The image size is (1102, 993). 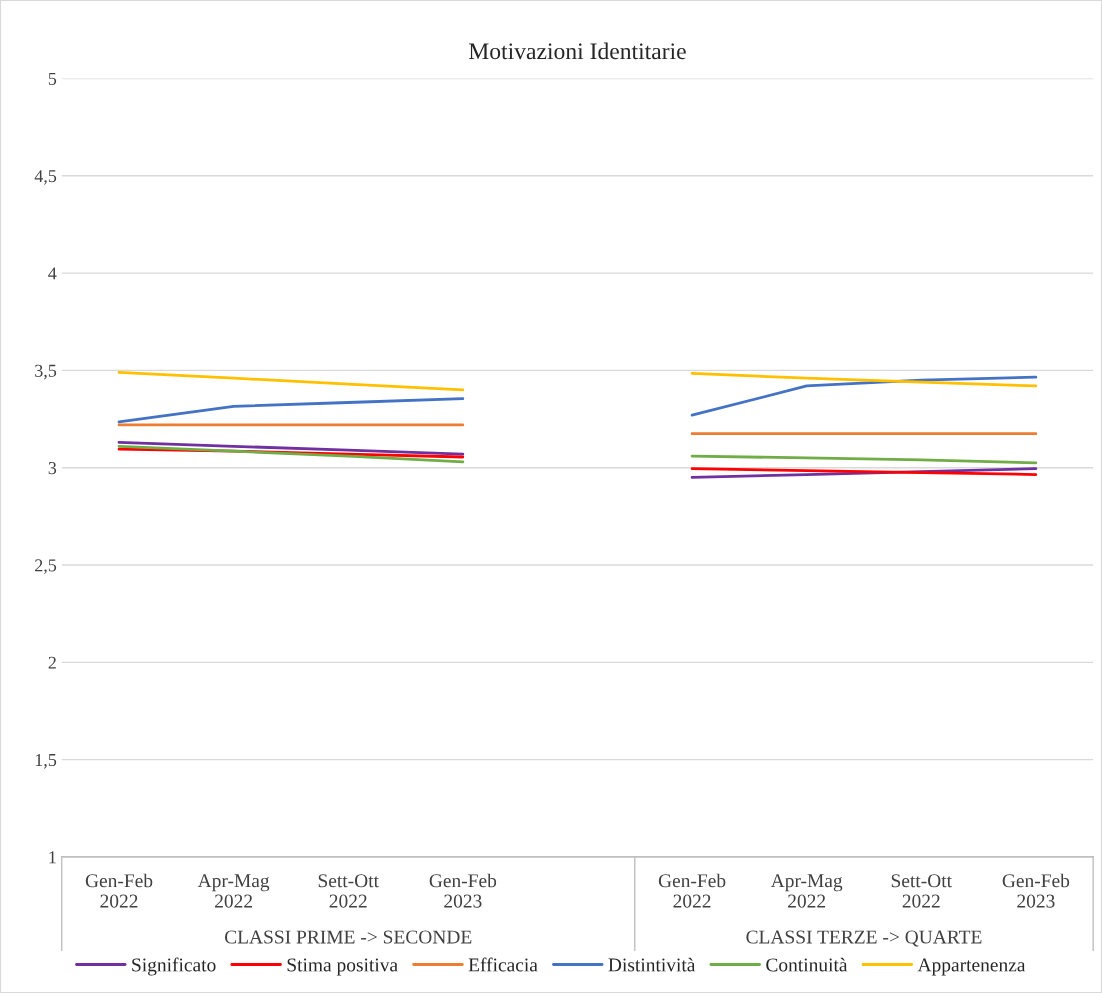 I want to click on legend-label: Continuità, so click(x=807, y=964).